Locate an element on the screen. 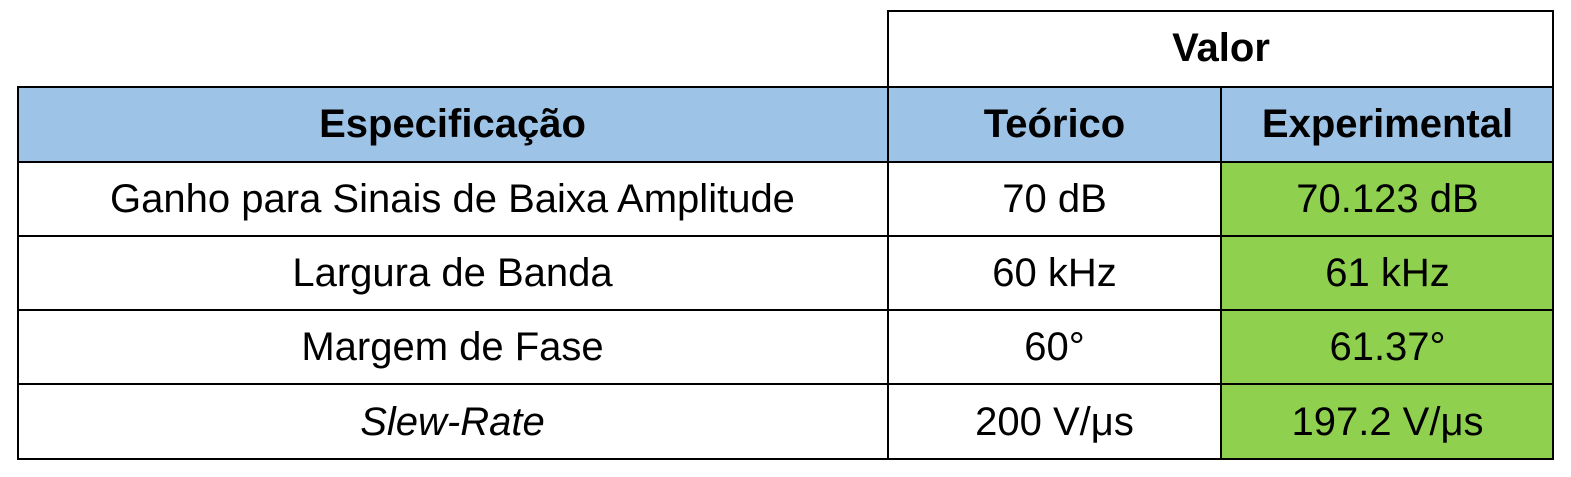 This screenshot has width=1571, height=477. rule-bottom is located at coordinates (785, 459).